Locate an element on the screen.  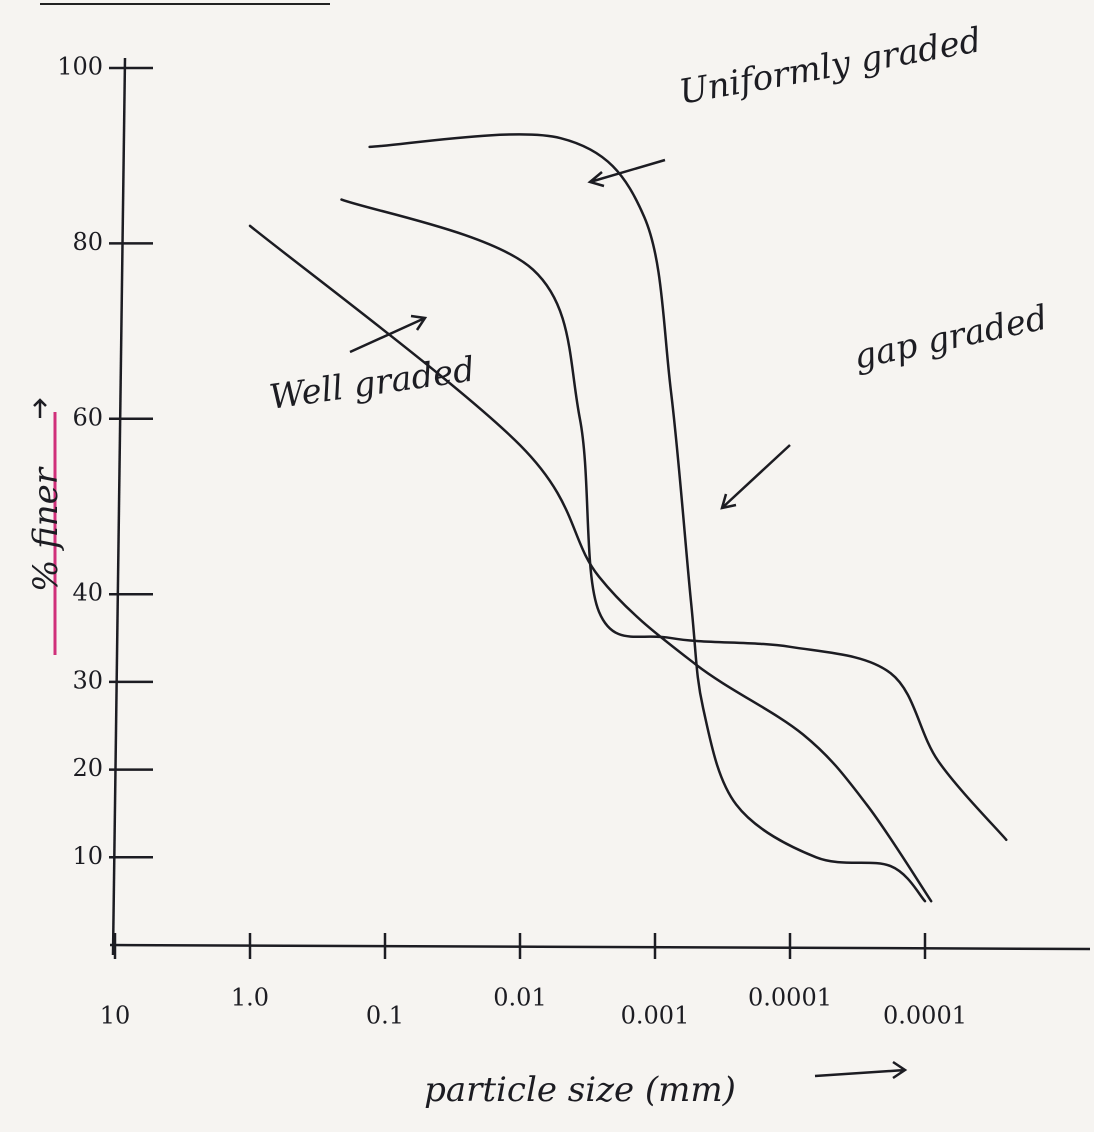
series-label: Well graded is located at coordinates (372, 383).